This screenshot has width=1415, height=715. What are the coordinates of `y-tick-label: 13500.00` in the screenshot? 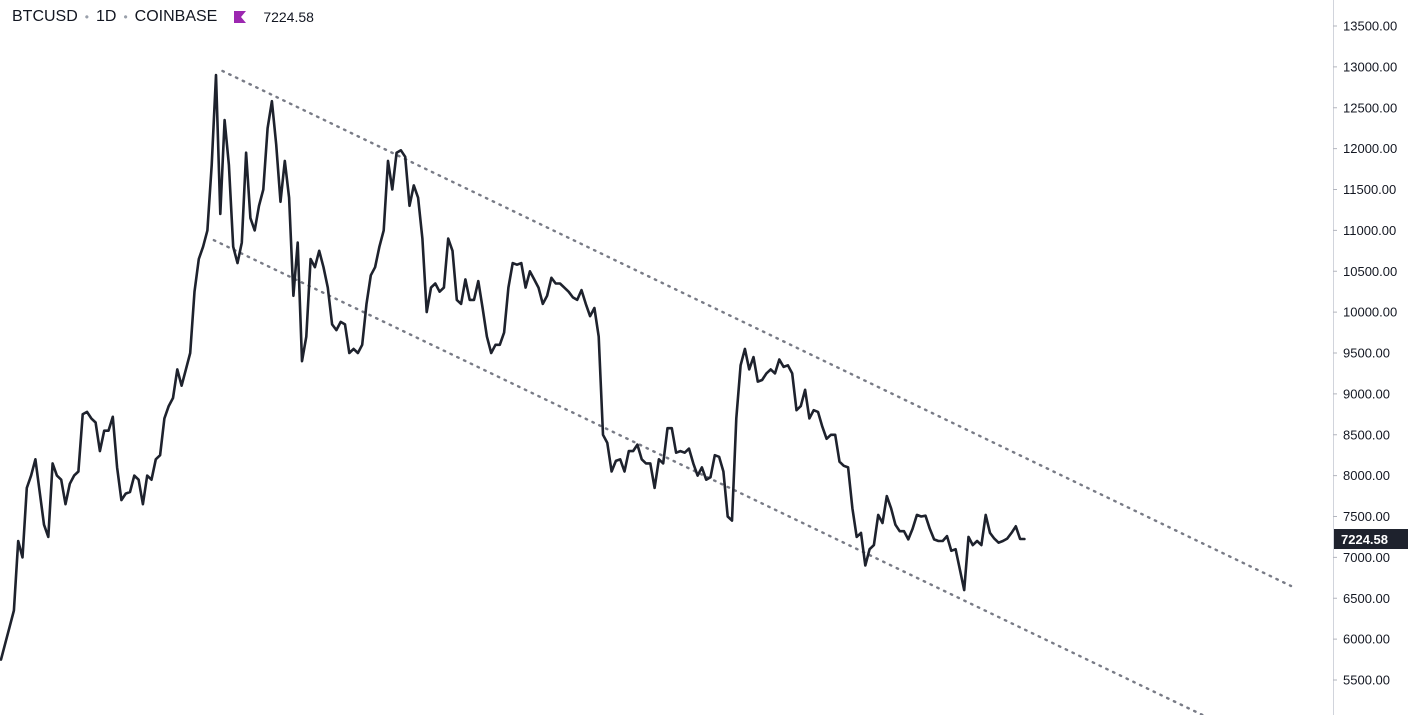 It's located at (1370, 26).